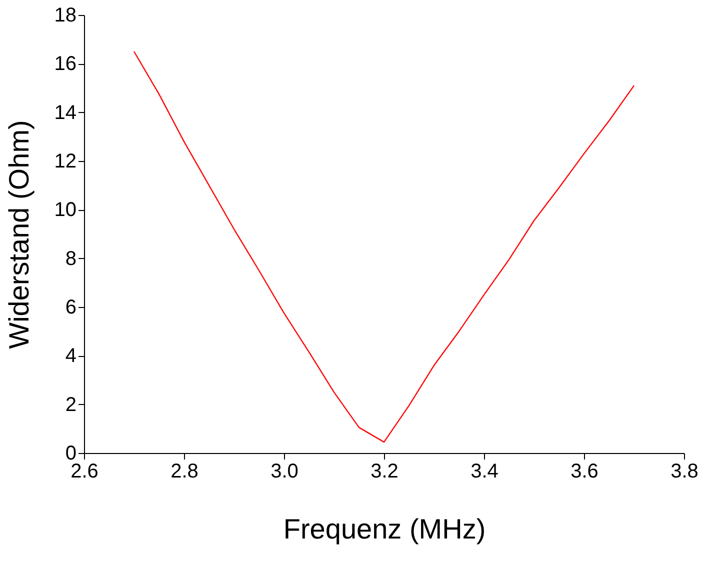 The height and width of the screenshot is (562, 721). Describe the element at coordinates (18, 234) in the screenshot. I see `y-axis-title: Widerstand (Ohm)` at that location.